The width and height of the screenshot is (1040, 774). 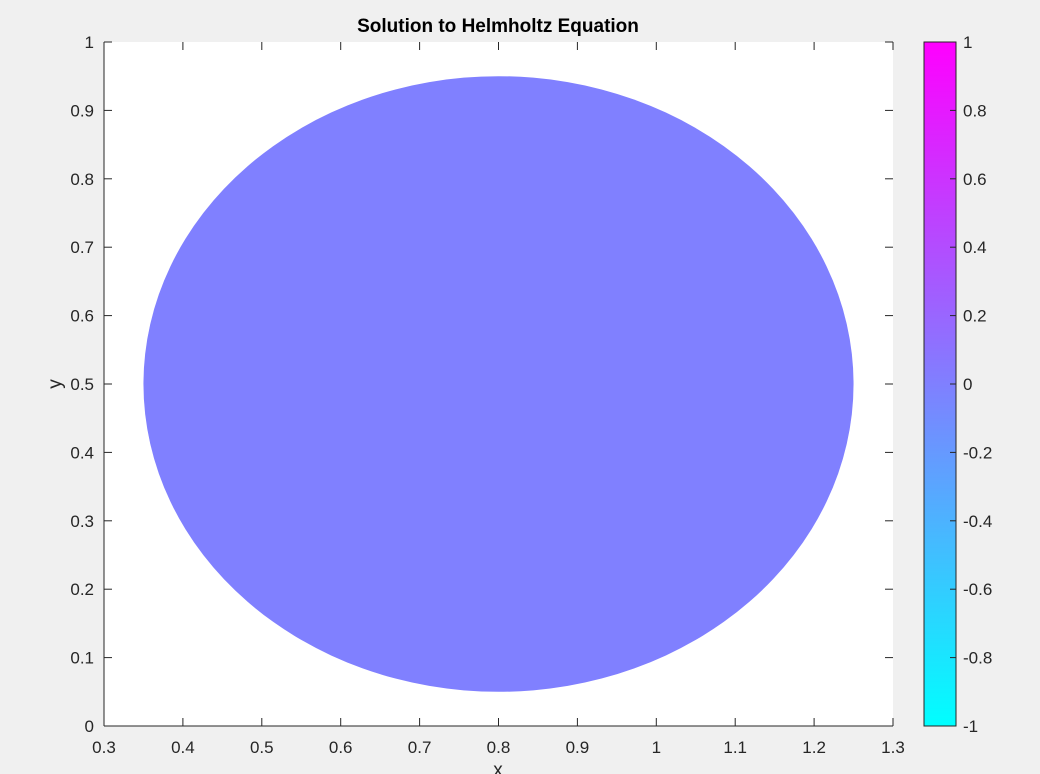 What do you see at coordinates (262, 747) in the screenshot?
I see `x-tick-label: 0.5` at bounding box center [262, 747].